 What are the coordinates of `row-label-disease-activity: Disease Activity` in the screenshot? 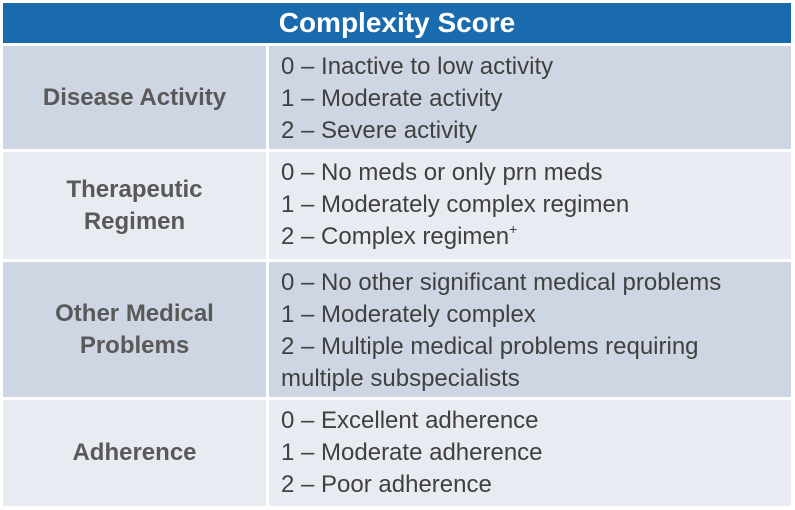 It's located at (136, 97).